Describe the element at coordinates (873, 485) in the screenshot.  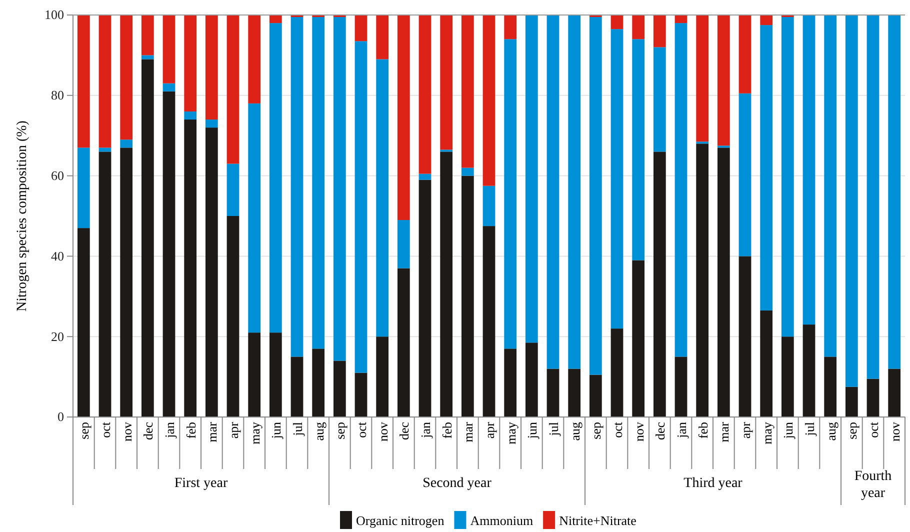
I see `text: Fourth year` at that location.